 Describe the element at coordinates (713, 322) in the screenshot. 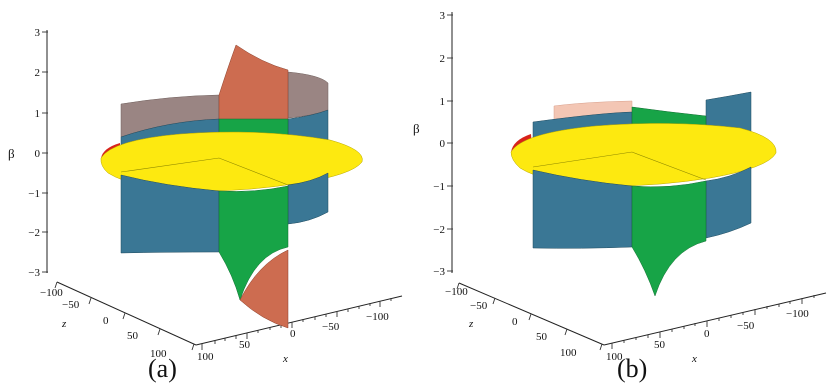

I see `x-ticks` at that location.